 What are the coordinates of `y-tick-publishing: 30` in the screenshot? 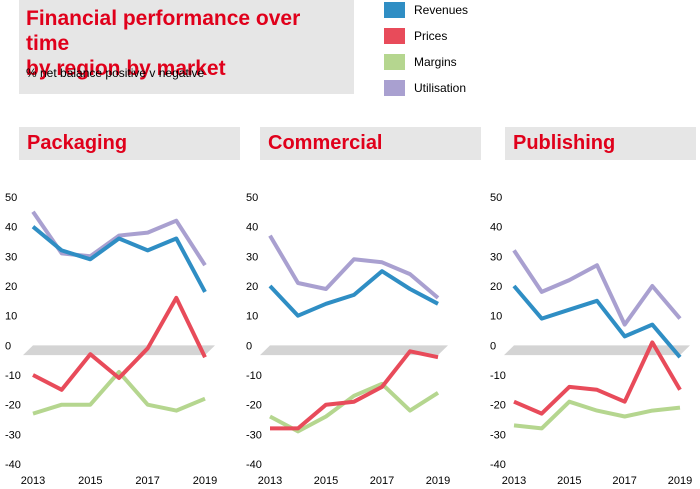 It's located at (496, 257).